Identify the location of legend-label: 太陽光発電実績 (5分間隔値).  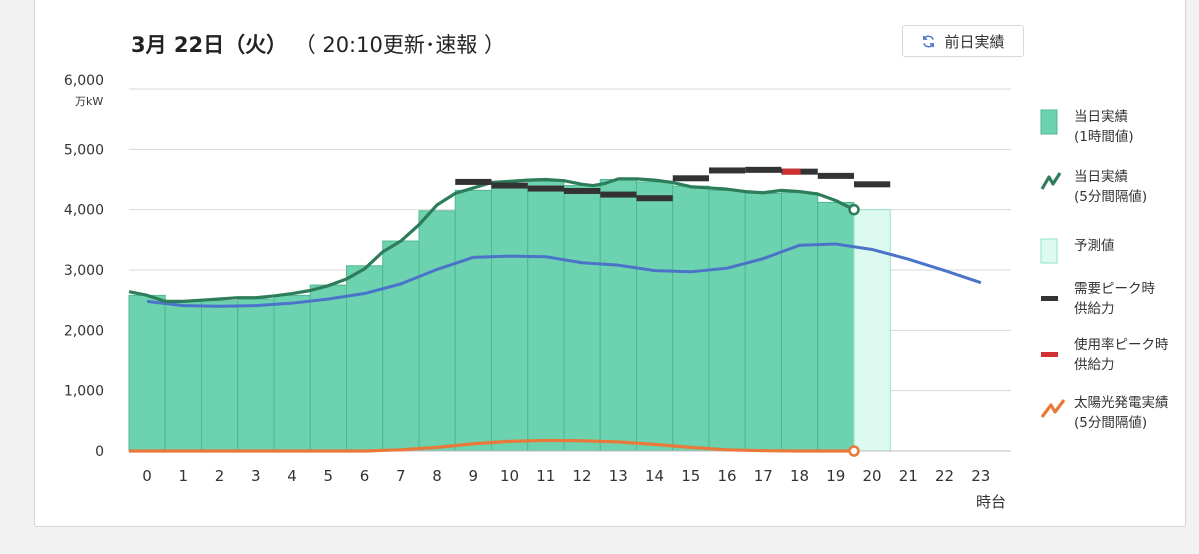
(1121, 413).